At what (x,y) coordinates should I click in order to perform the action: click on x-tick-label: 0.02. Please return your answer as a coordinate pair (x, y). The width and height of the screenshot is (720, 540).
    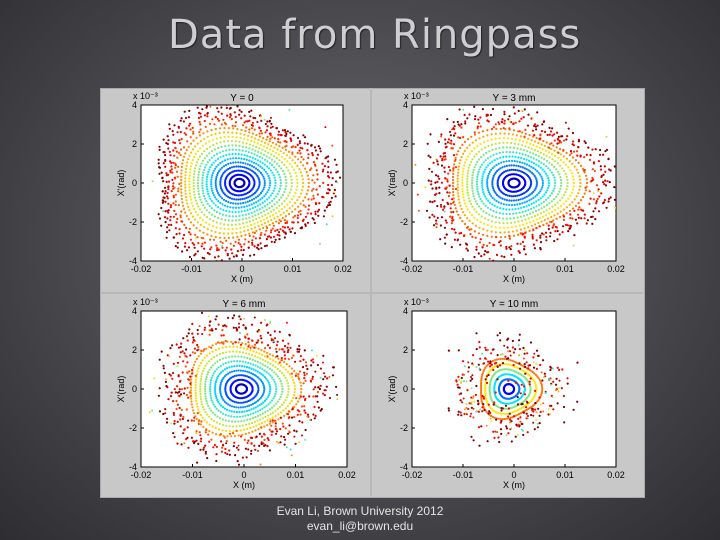
    Looking at the image, I should click on (343, 269).